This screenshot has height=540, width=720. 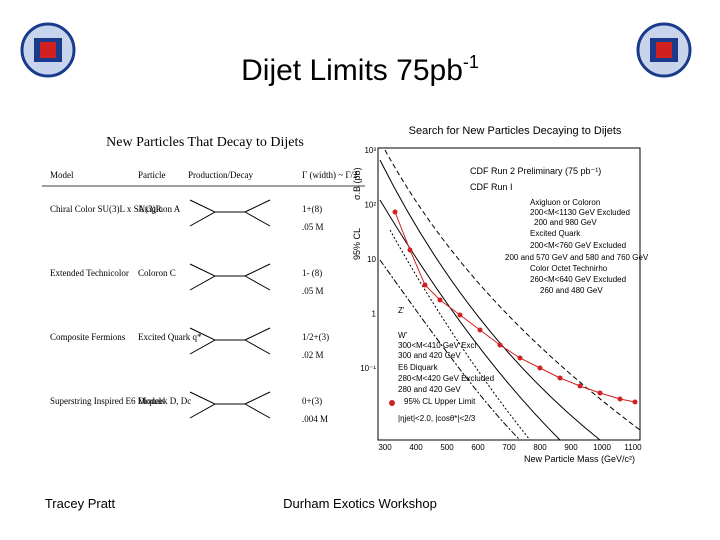 What do you see at coordinates (418, 367) in the screenshot?
I see `plot-annotation: E6 Diquark` at bounding box center [418, 367].